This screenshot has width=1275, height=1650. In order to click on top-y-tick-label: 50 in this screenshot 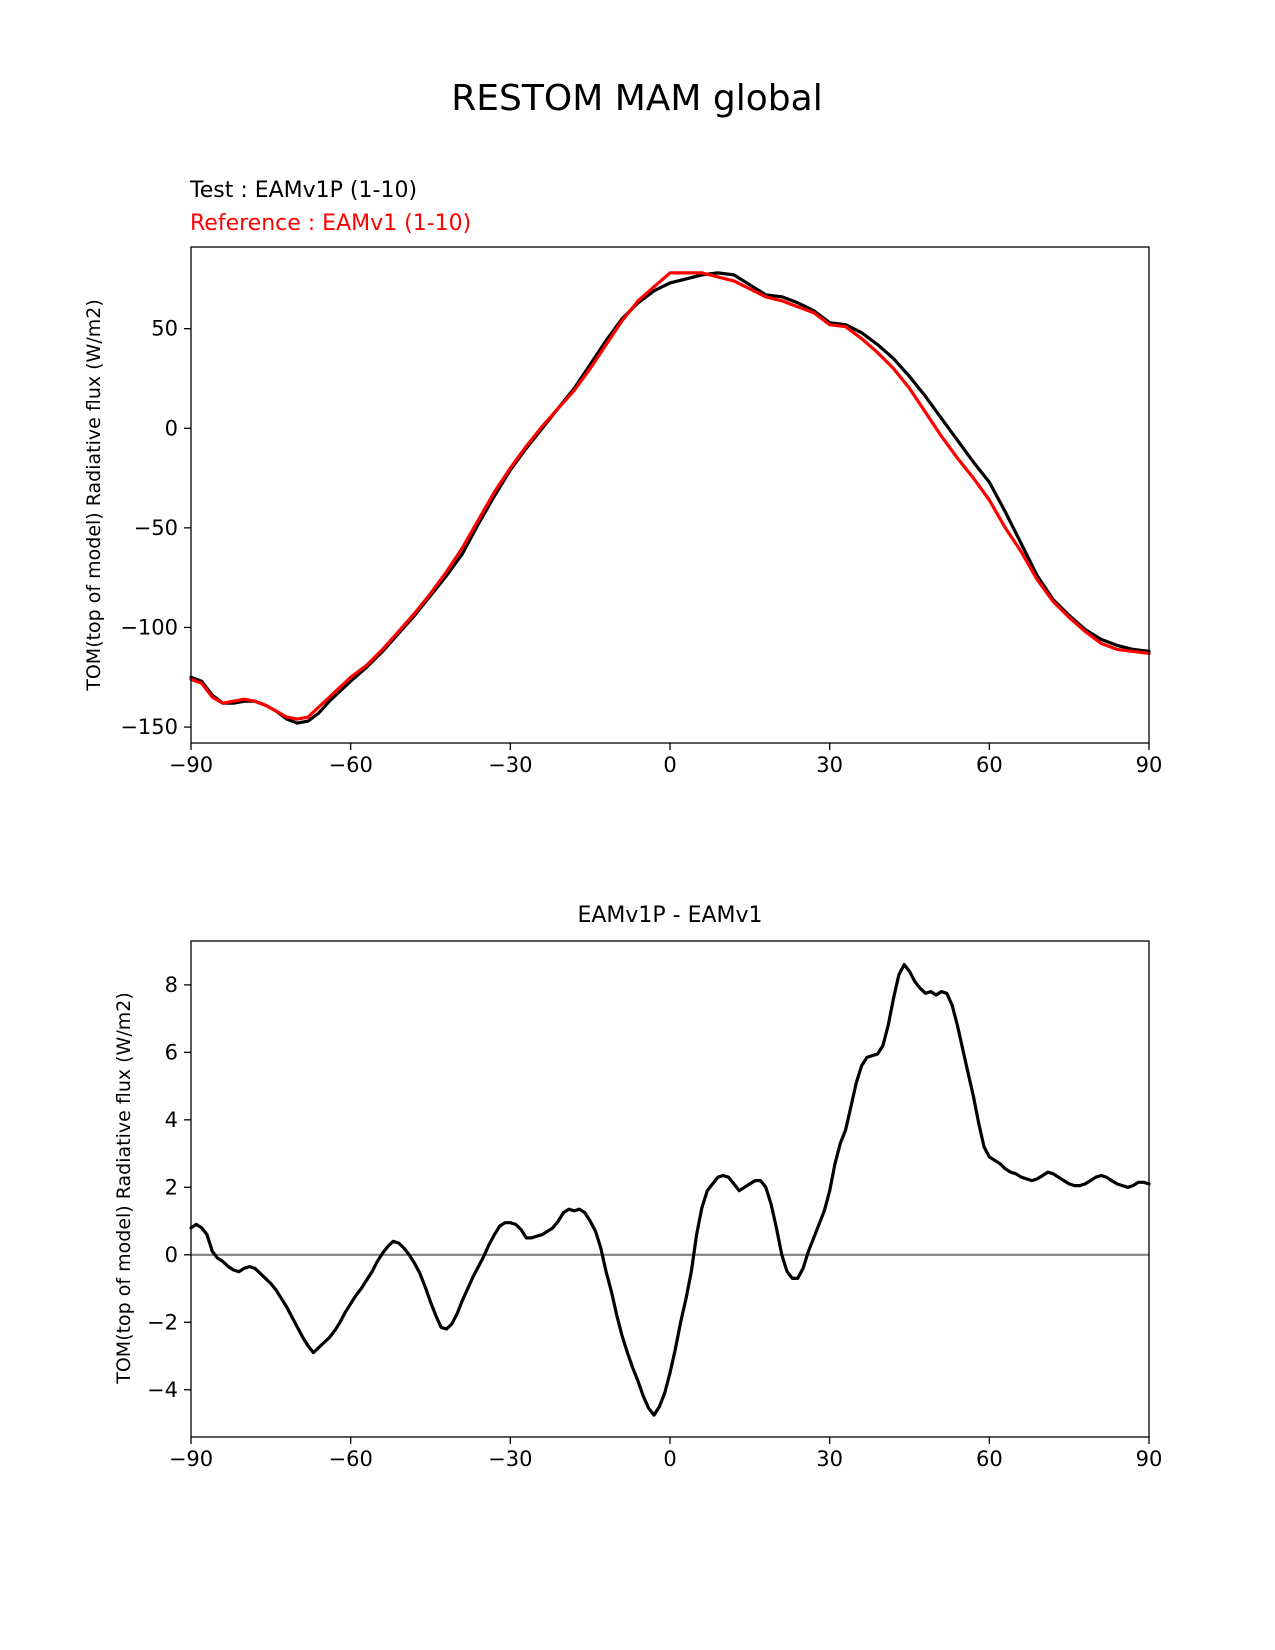, I will do `click(164, 329)`.